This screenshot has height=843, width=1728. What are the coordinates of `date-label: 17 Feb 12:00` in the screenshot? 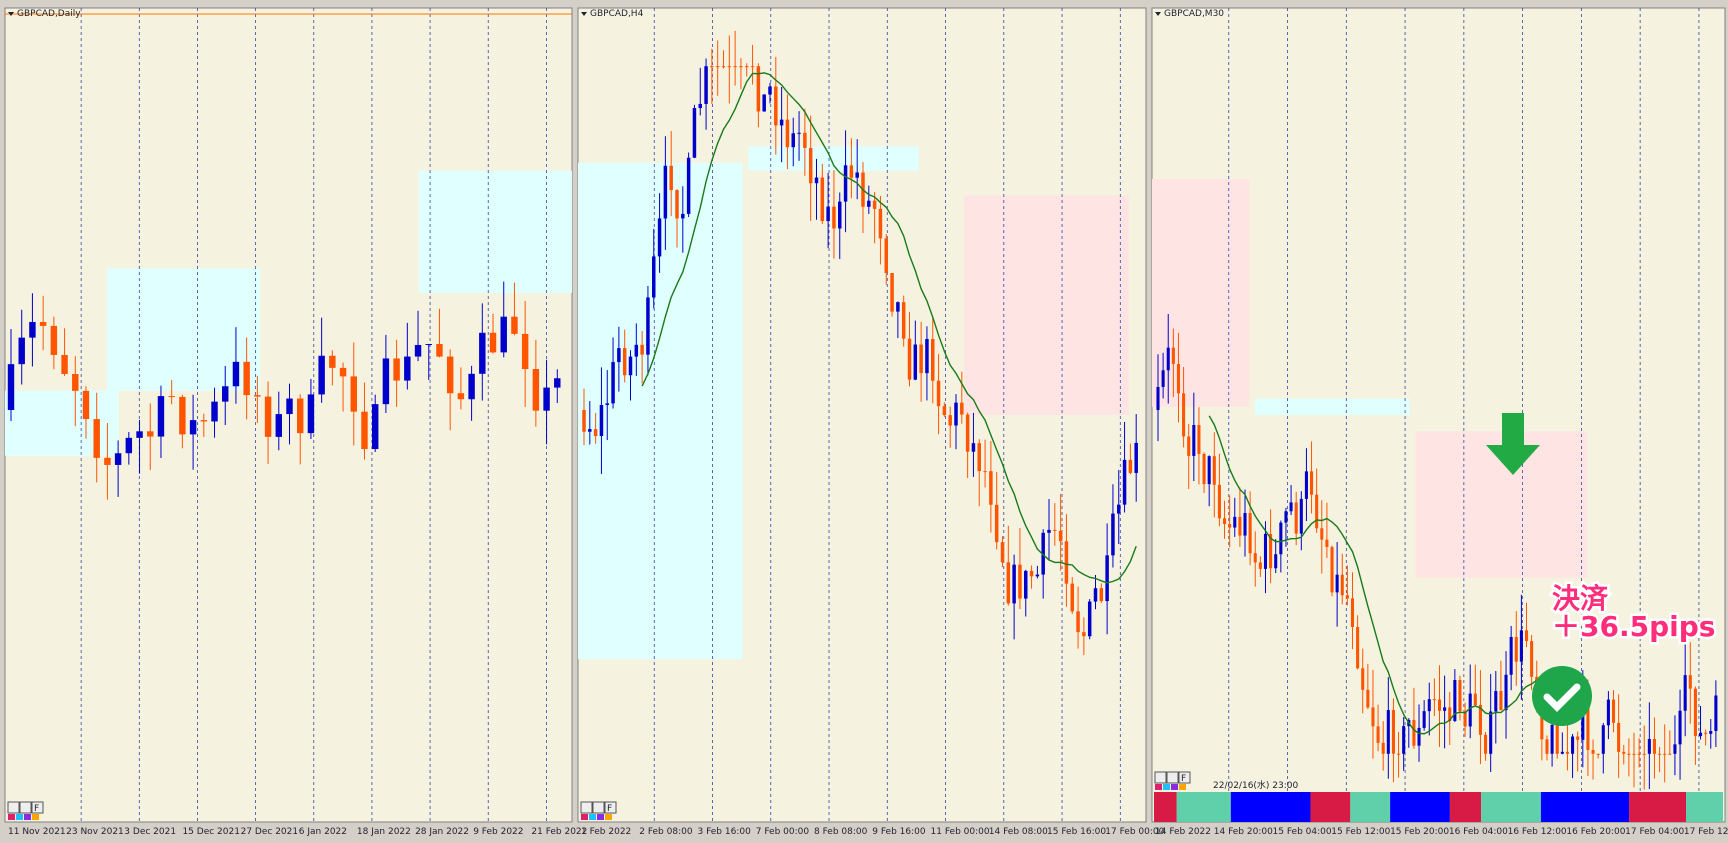 It's located at (1706, 832).